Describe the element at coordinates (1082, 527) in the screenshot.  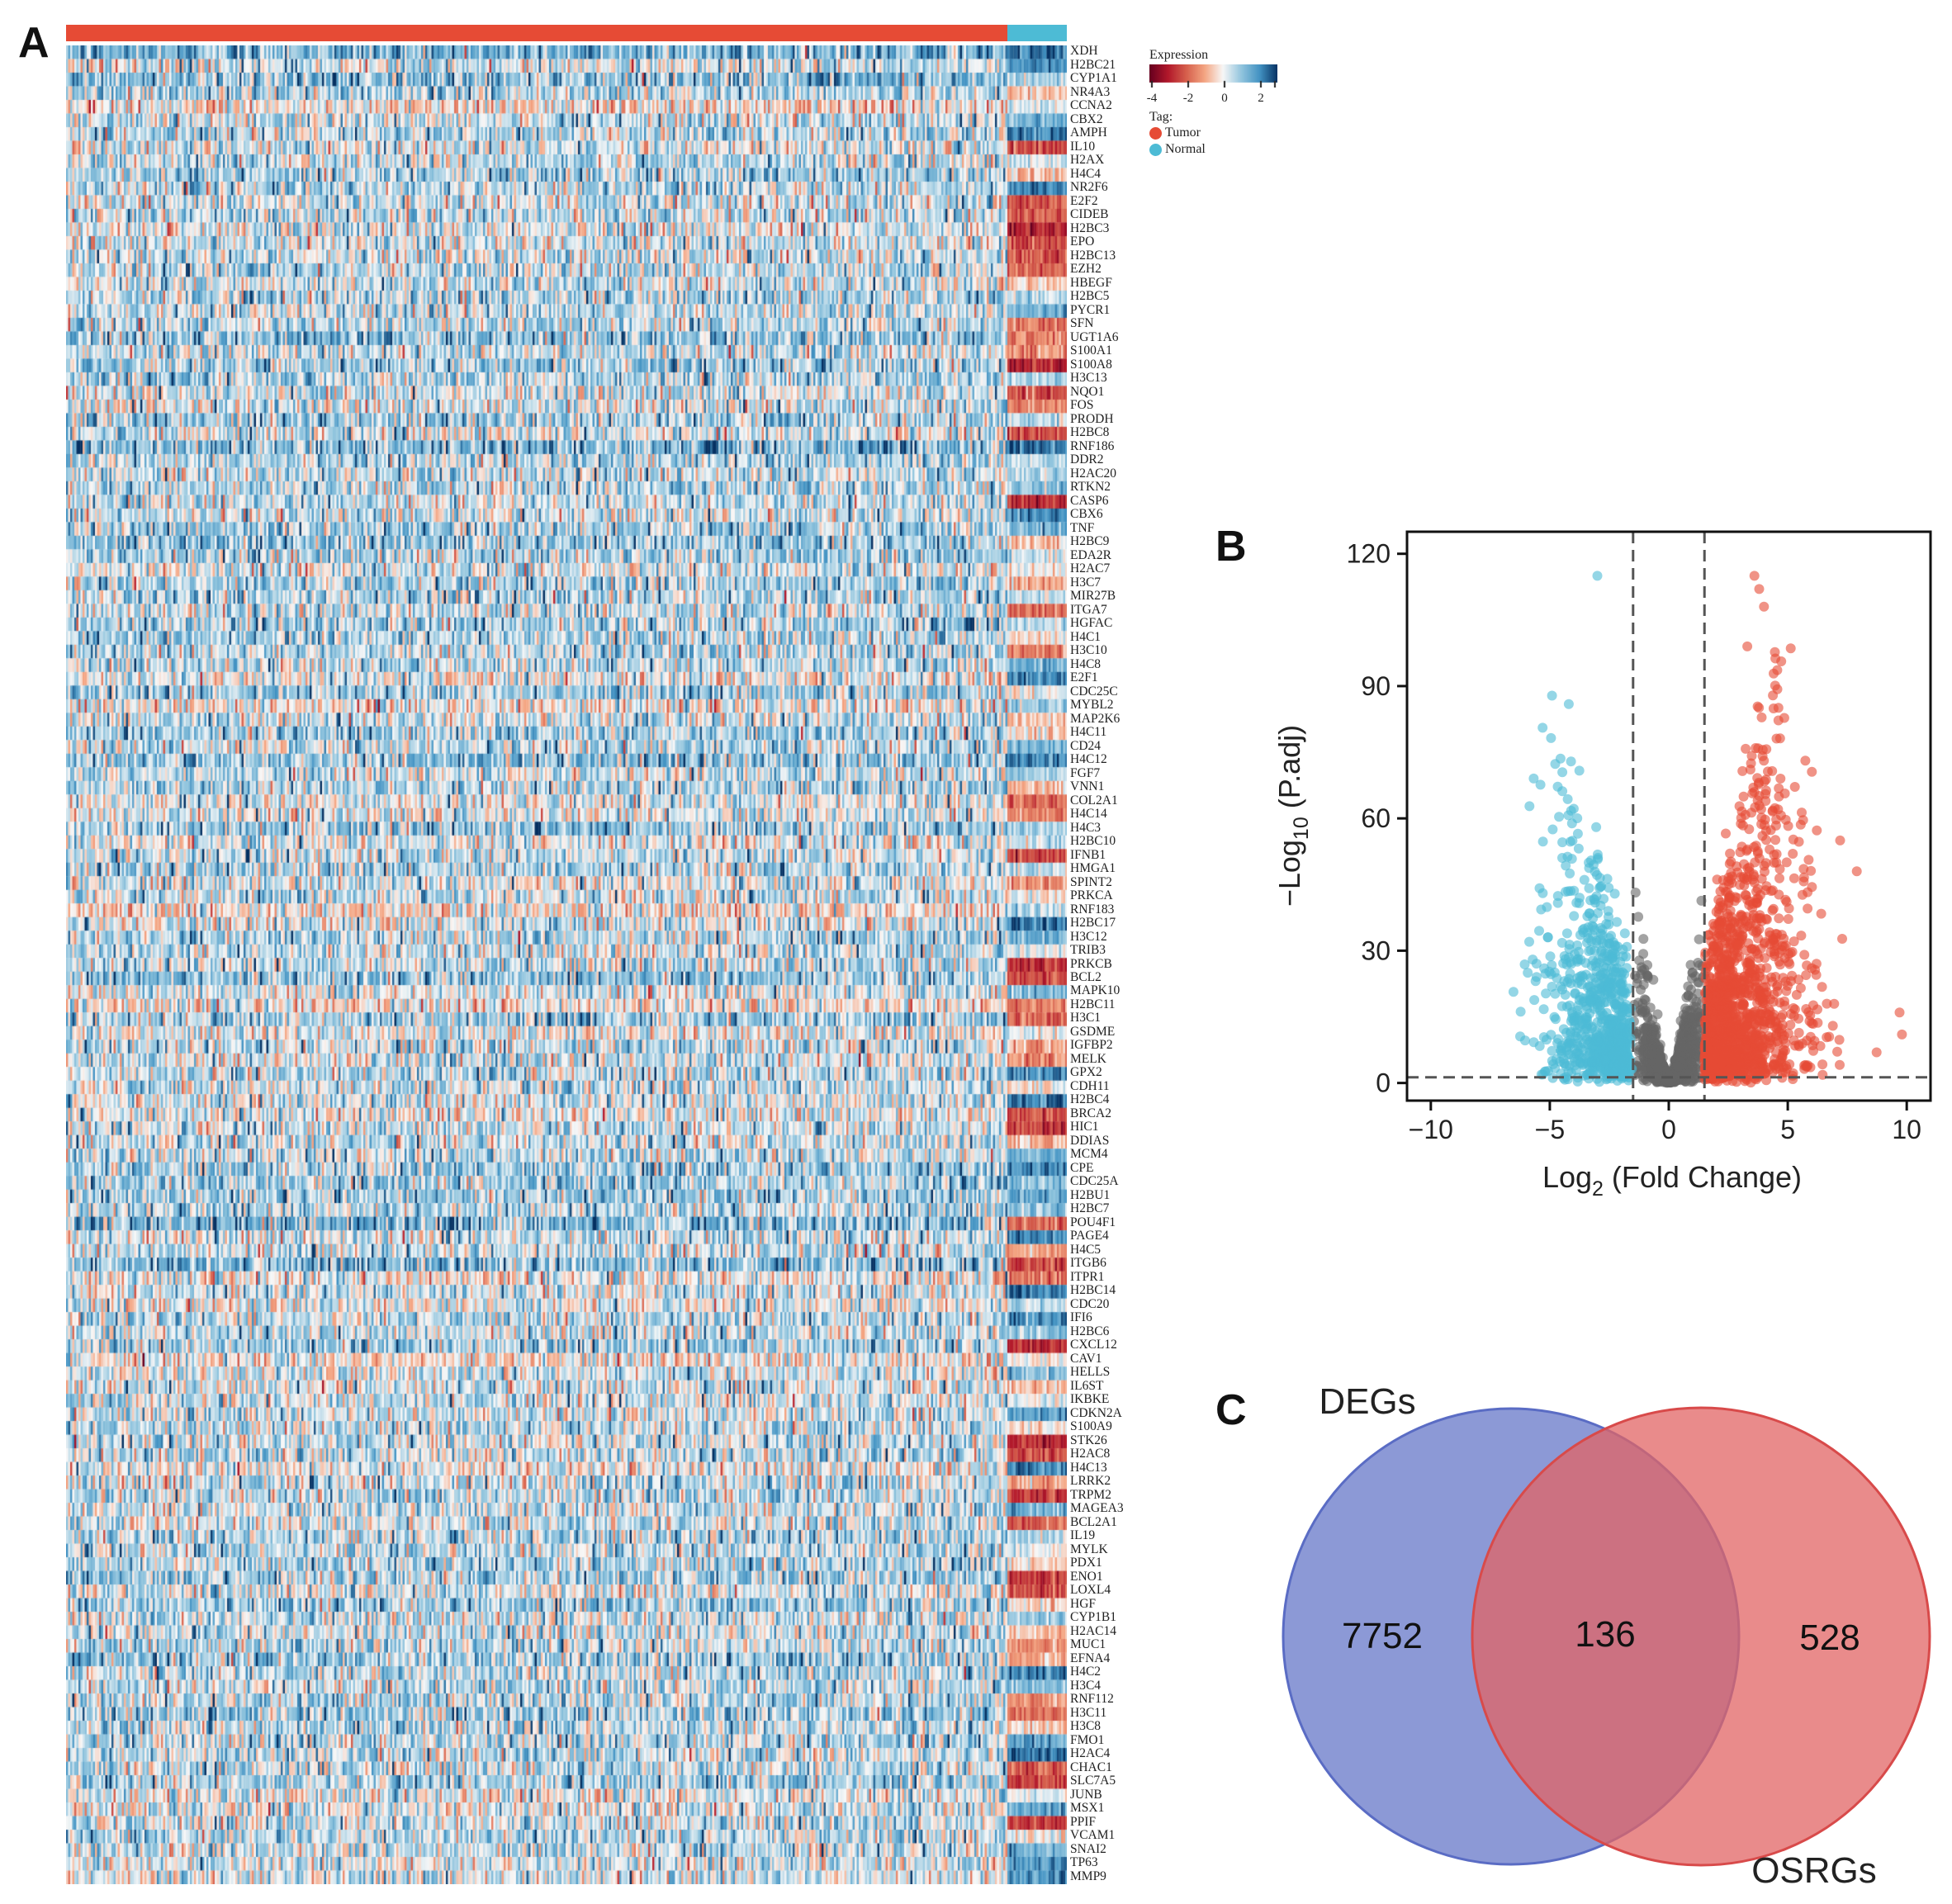
I see `gene-label: TNF` at that location.